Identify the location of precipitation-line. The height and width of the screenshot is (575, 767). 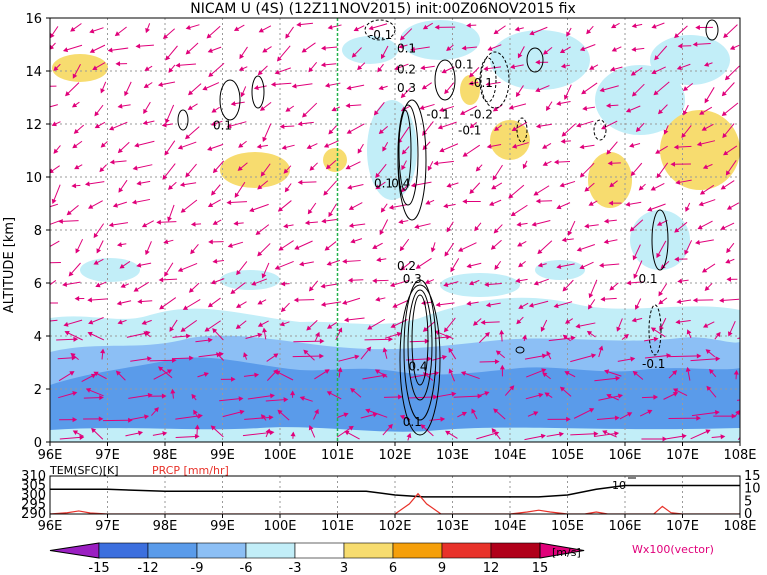
(395, 503).